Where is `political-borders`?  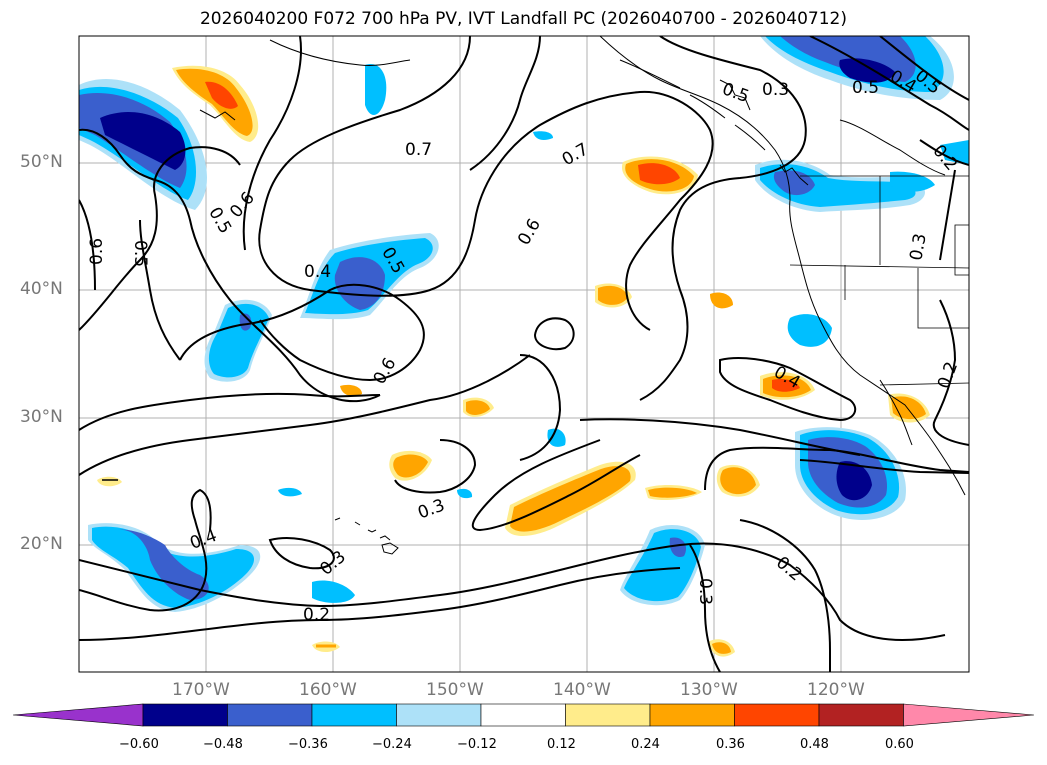
political-borders is located at coordinates (879, 280).